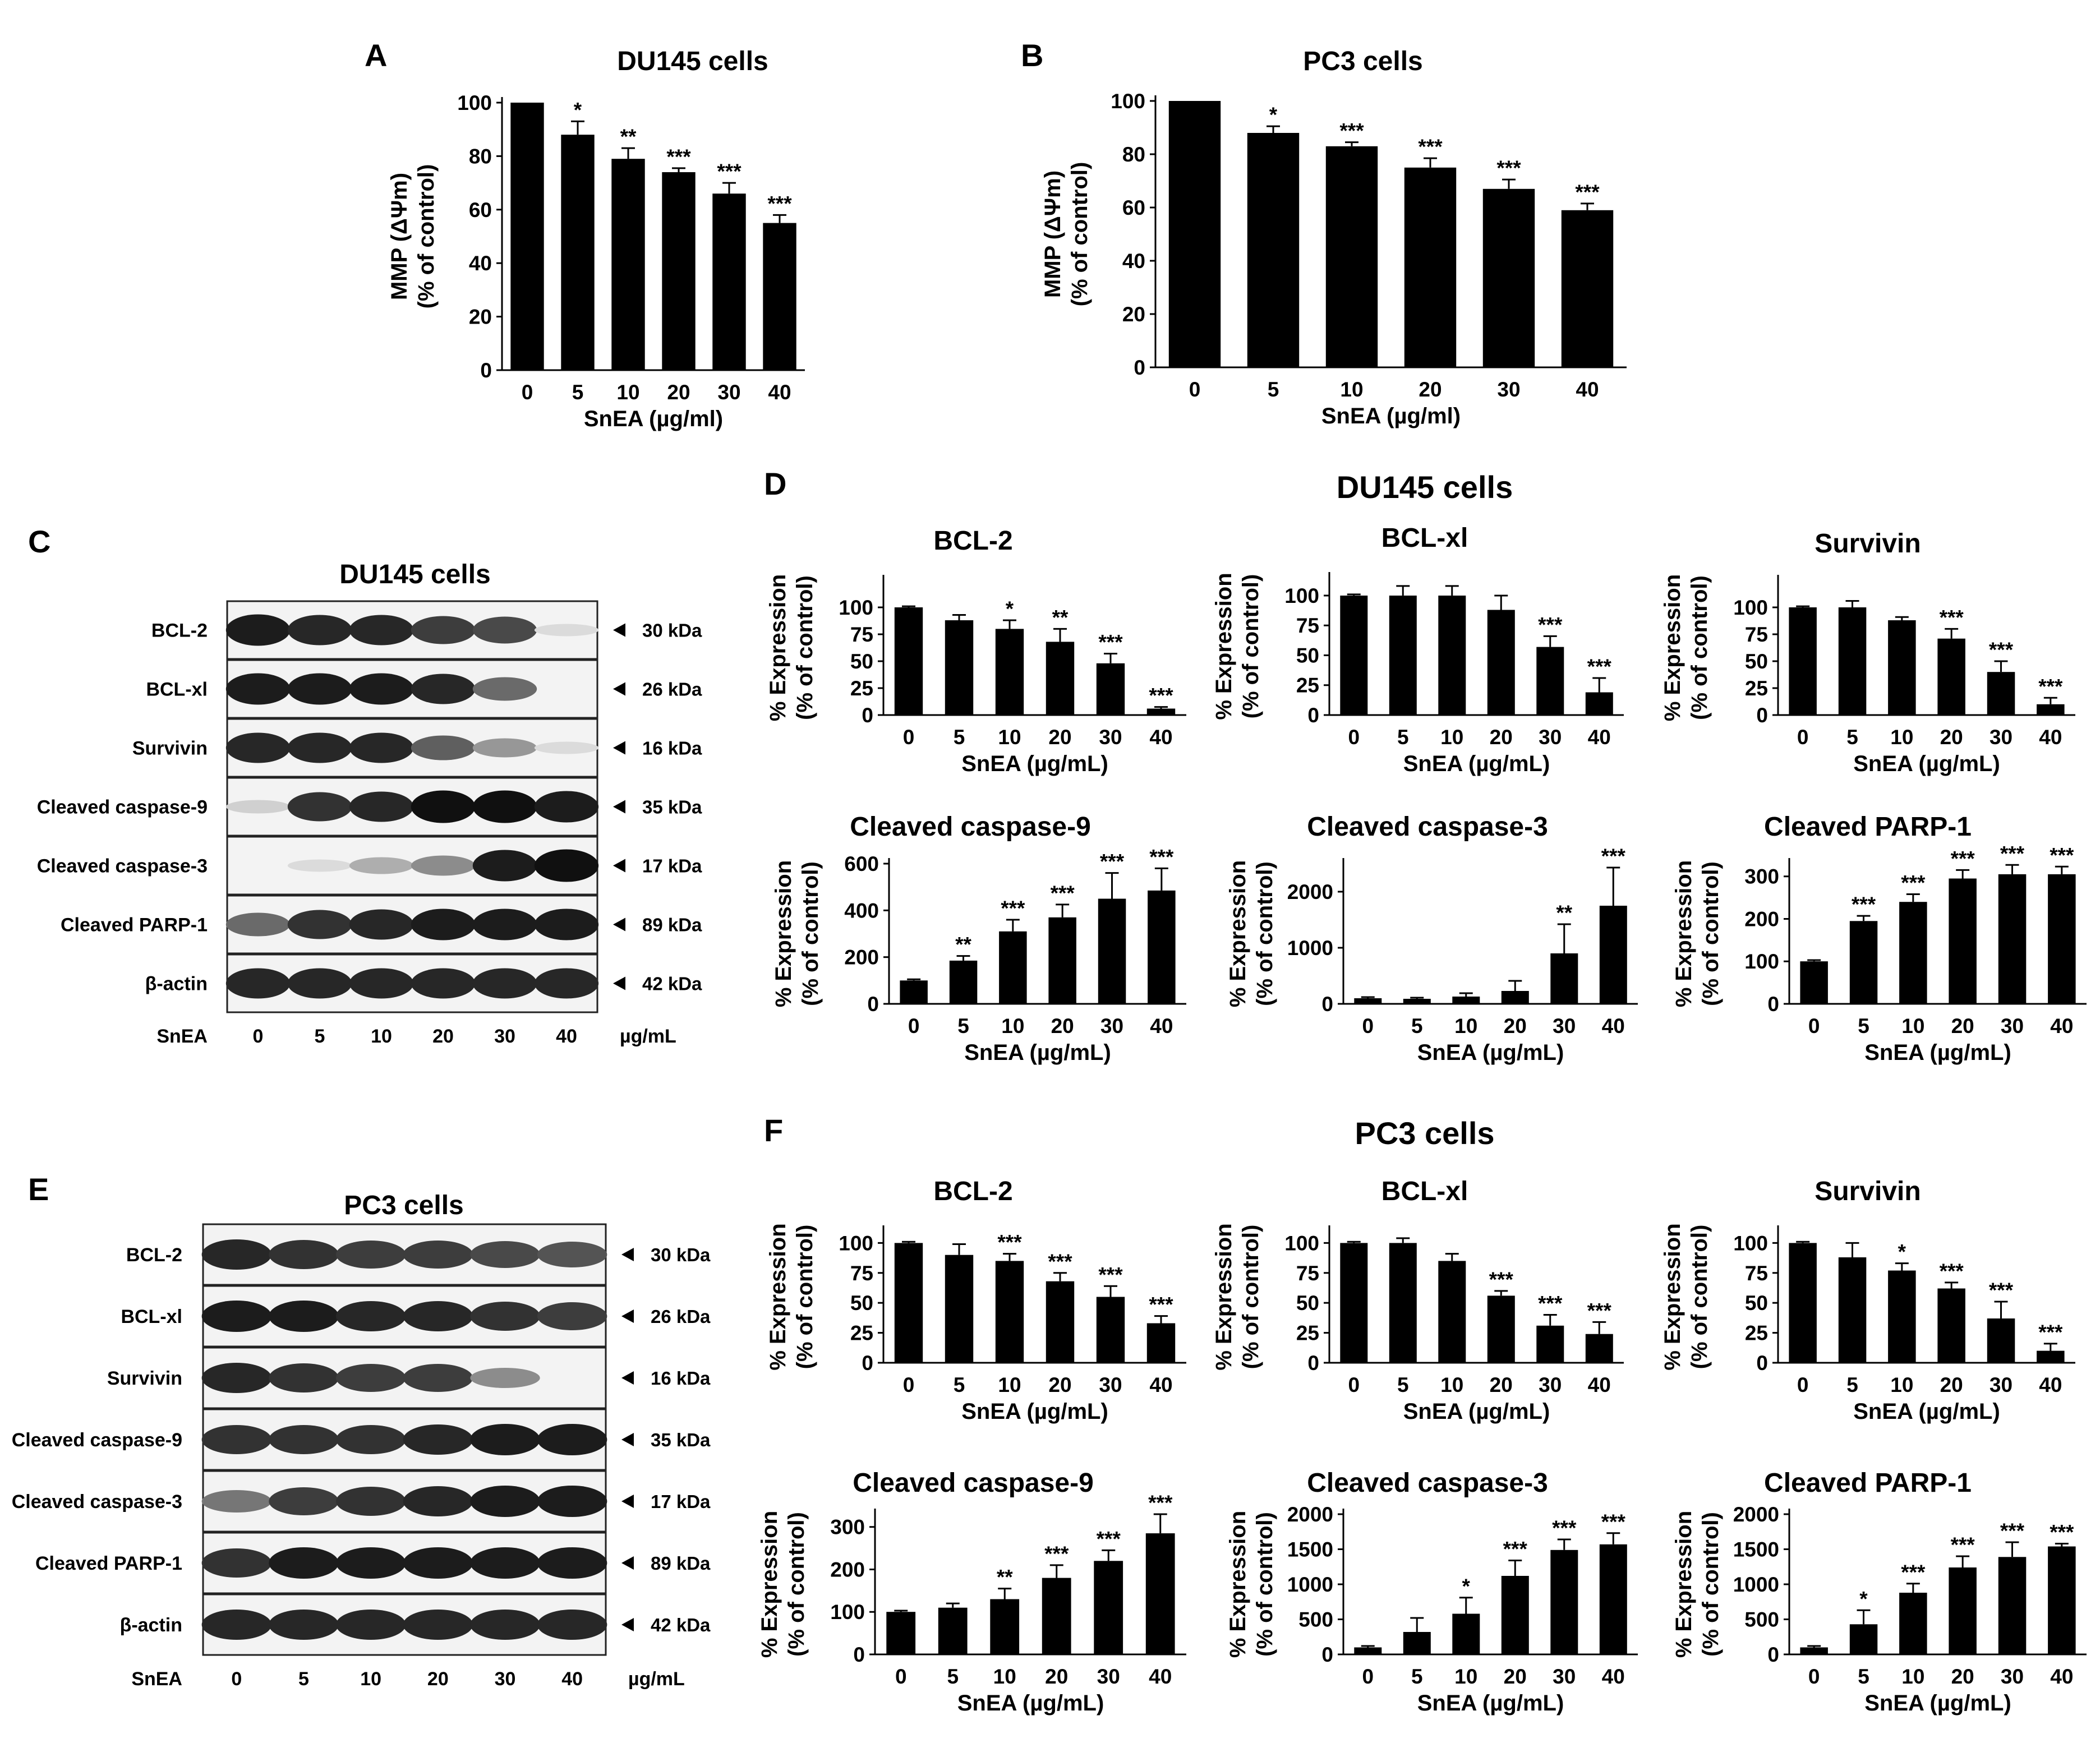 The width and height of the screenshot is (2100, 1743). Describe the element at coordinates (578, 110) in the screenshot. I see `significance-label: *` at that location.